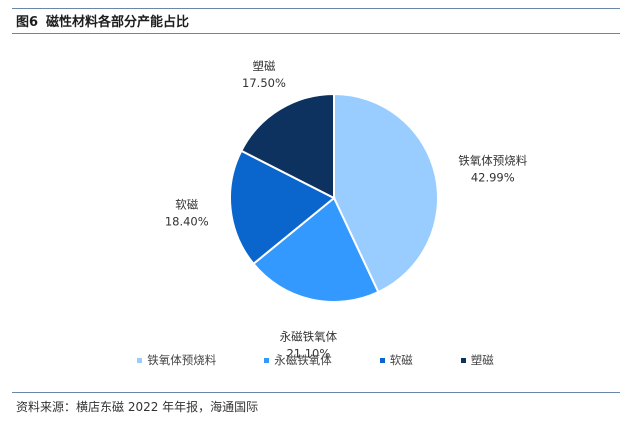 This screenshot has height=426, width=631. I want to click on figure-header: 图6 磁性材料各部分产能占比, so click(102, 20).